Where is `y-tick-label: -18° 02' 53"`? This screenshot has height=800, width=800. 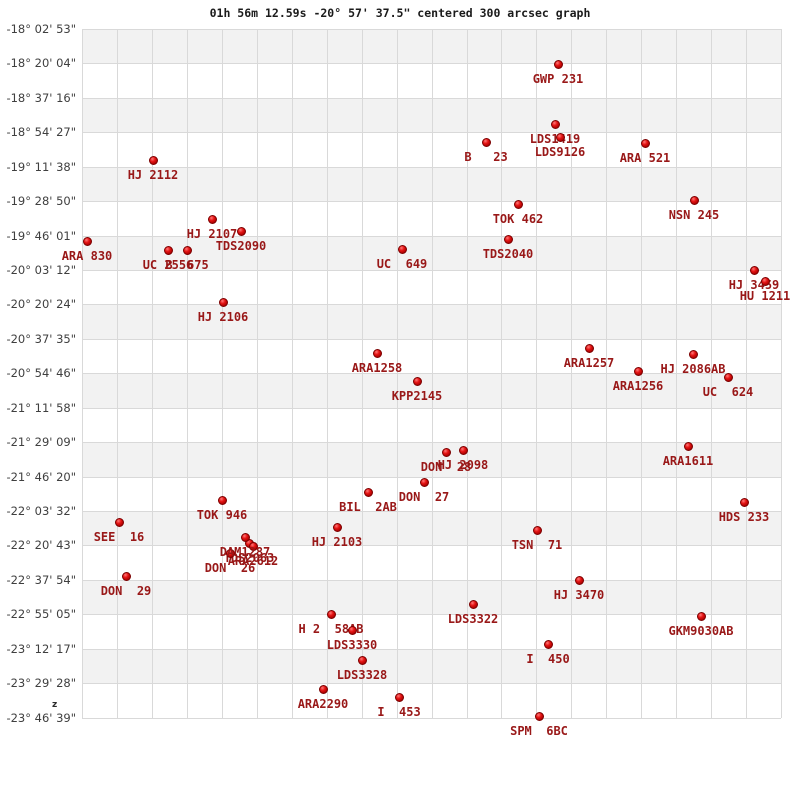 y-tick-label: -18° 02' 53" is located at coordinates (41, 29).